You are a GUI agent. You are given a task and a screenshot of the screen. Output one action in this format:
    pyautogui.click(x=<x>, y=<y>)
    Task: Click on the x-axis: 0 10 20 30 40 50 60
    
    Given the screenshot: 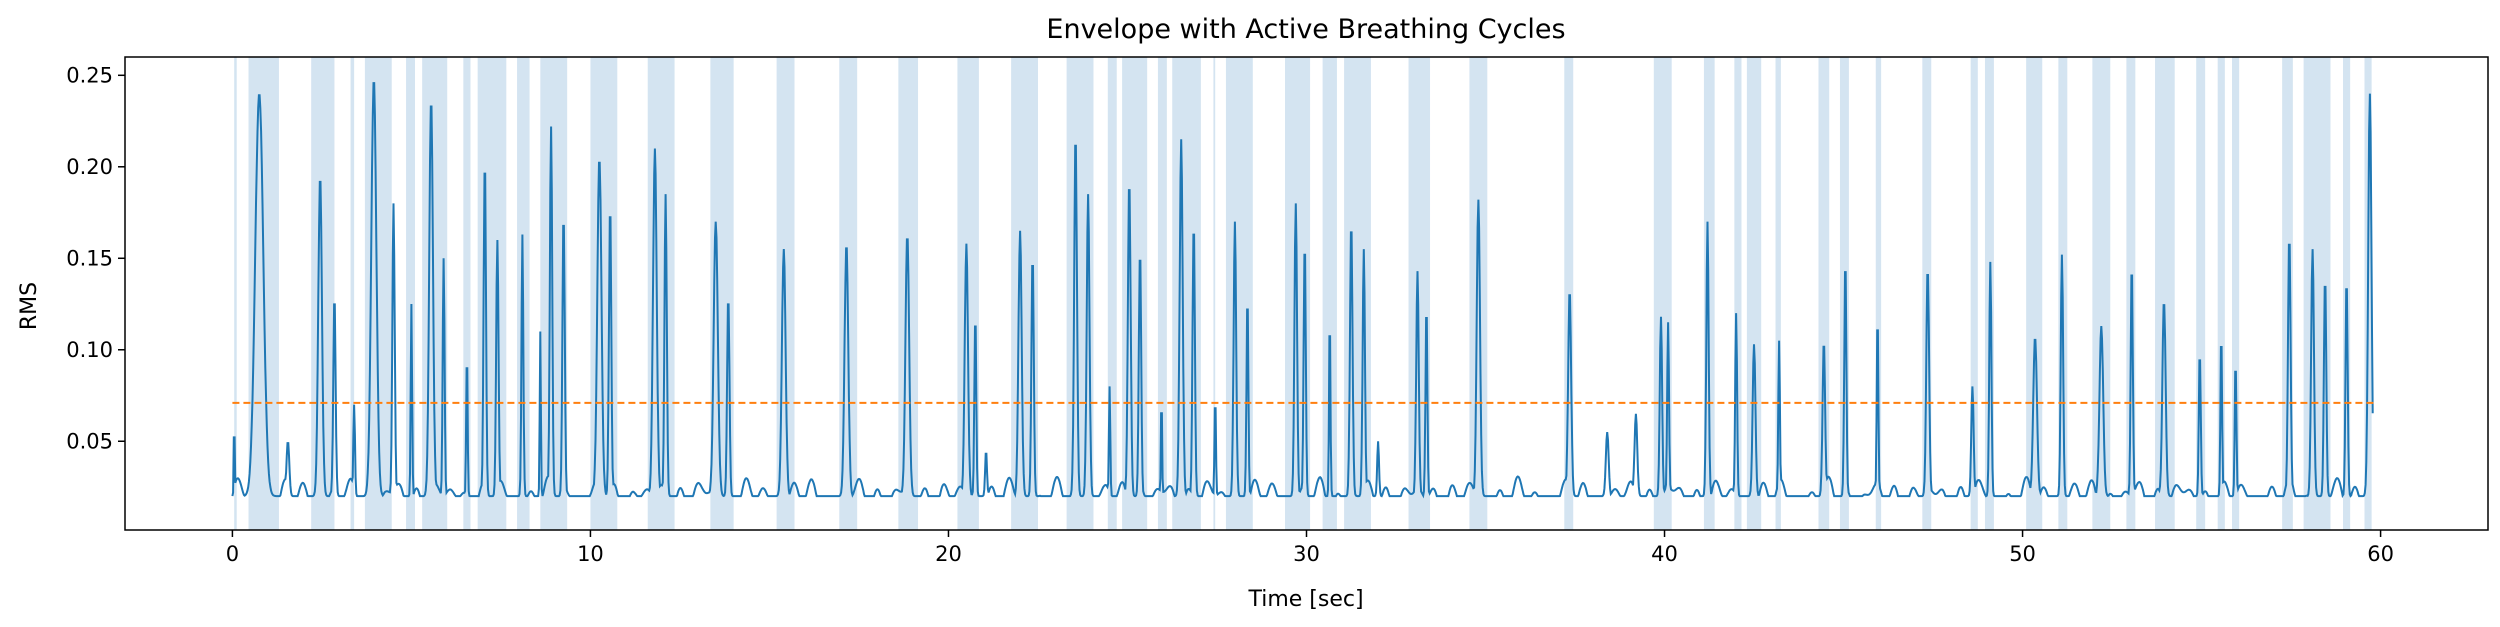 What is the action you would take?
    pyautogui.click(x=1310, y=548)
    